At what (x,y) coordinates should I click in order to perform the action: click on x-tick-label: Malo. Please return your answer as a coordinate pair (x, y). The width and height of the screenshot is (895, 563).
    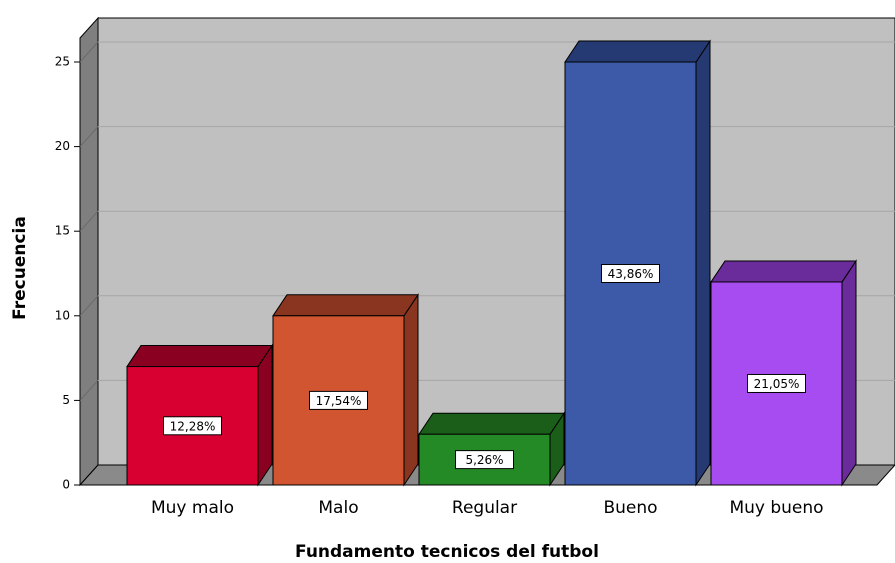
    Looking at the image, I should click on (338, 508).